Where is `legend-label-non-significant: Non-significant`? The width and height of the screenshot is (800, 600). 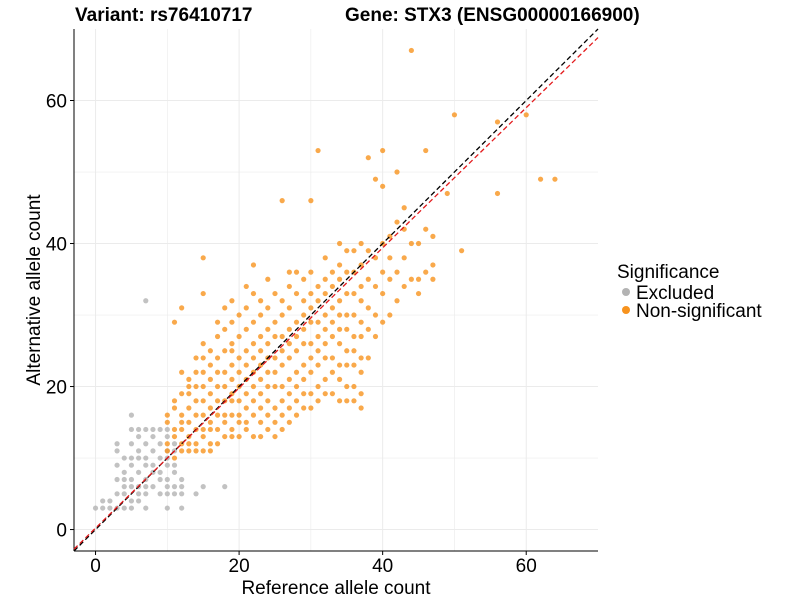 legend-label-non-significant: Non-significant is located at coordinates (699, 311).